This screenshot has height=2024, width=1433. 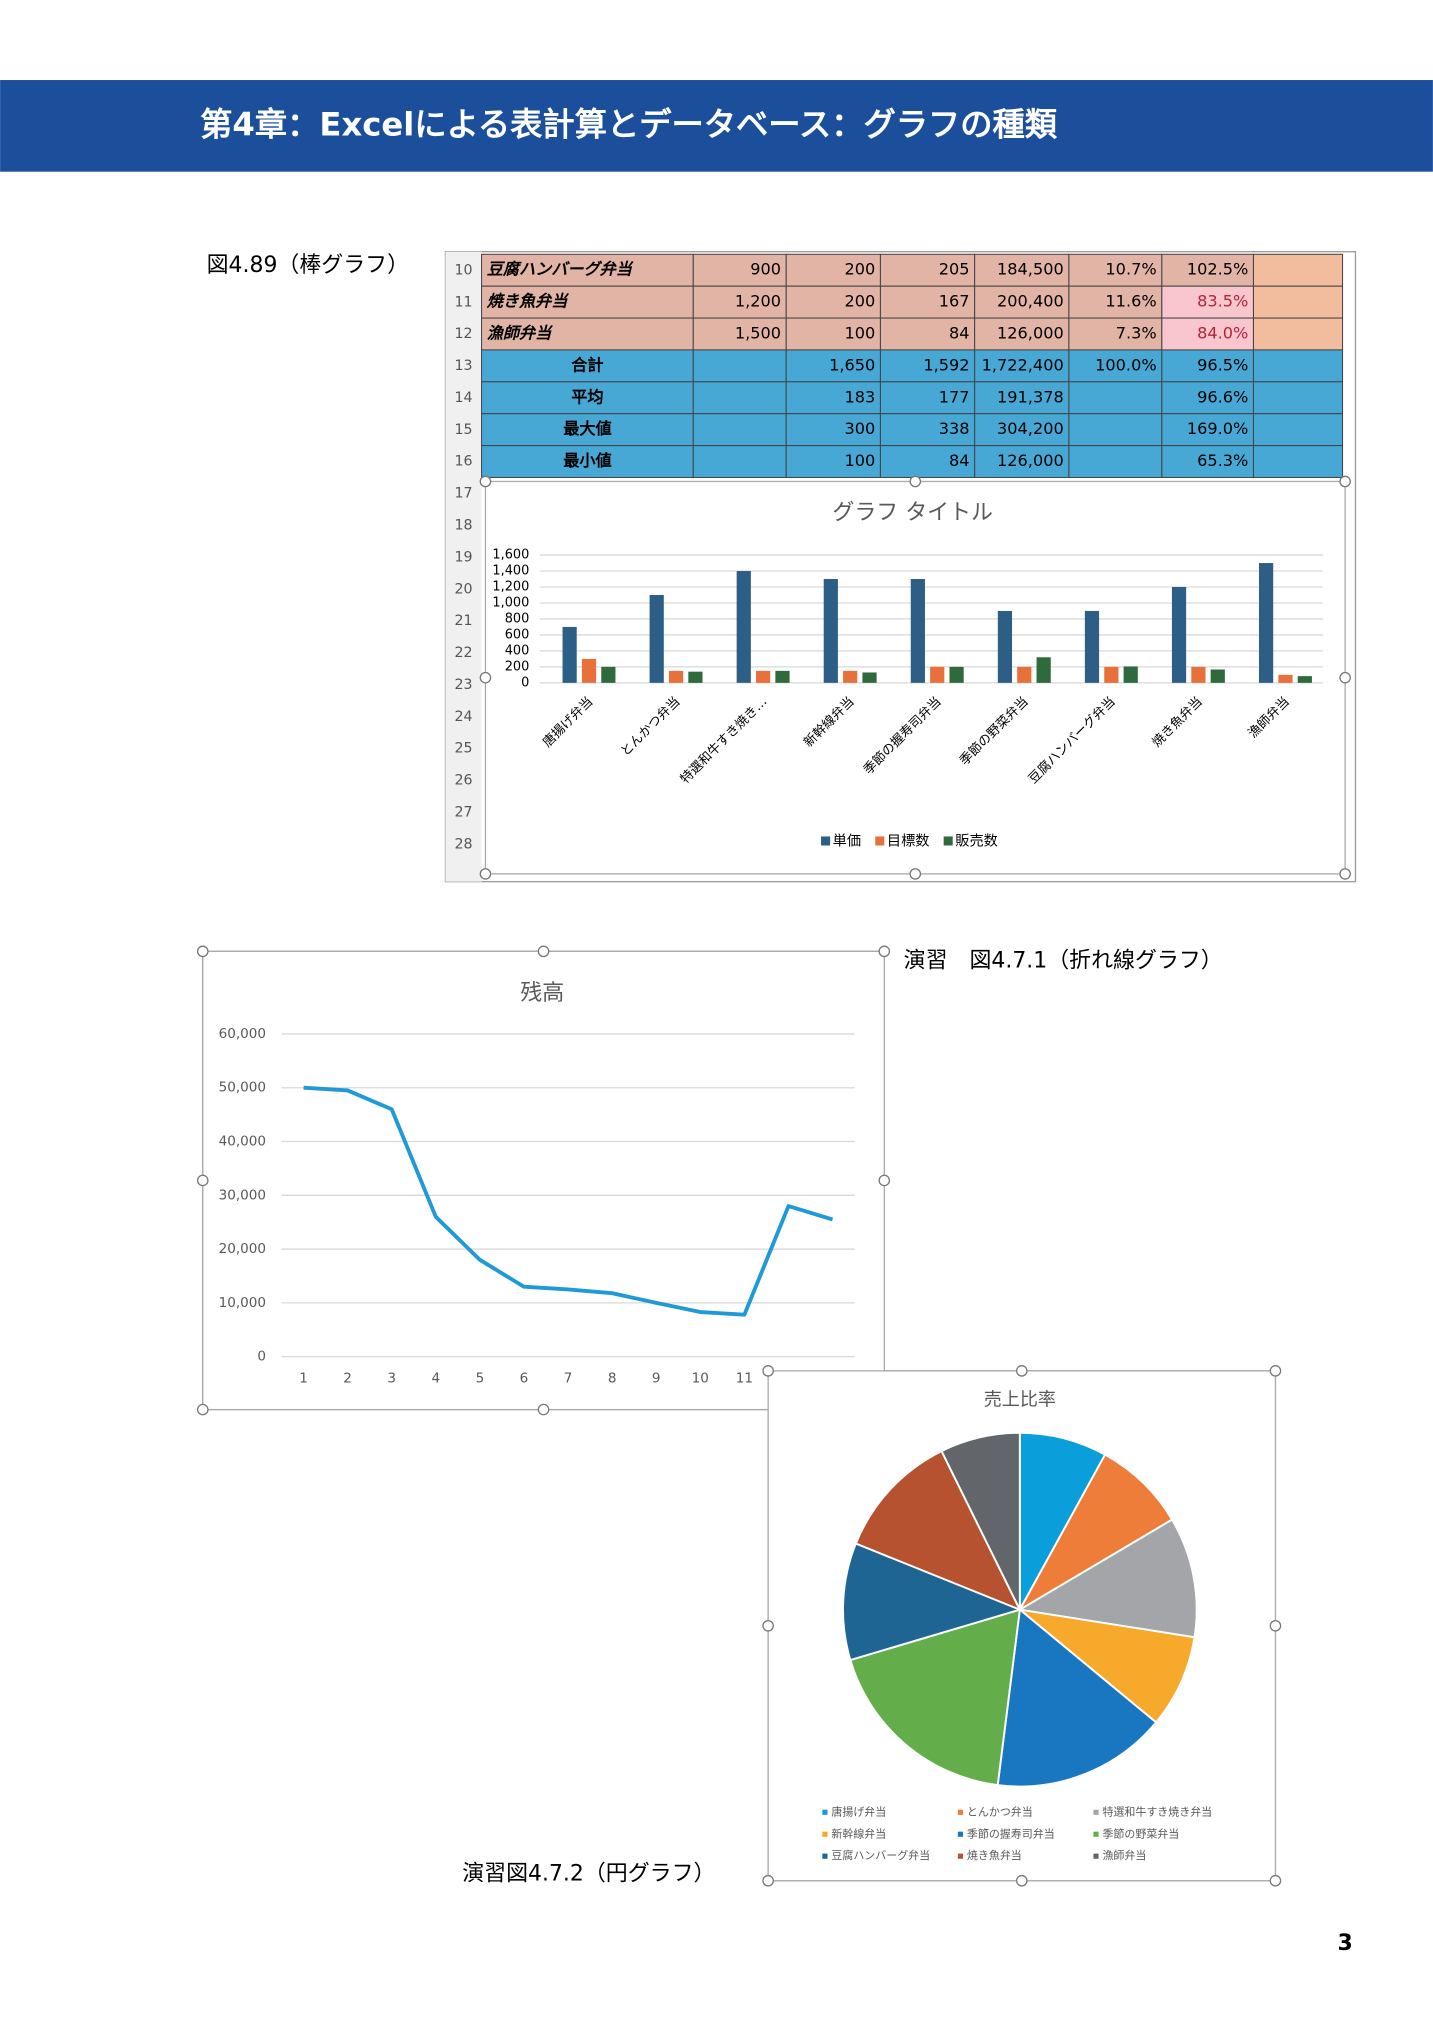 What do you see at coordinates (568, 1201) in the screenshot?
I see `line` at bounding box center [568, 1201].